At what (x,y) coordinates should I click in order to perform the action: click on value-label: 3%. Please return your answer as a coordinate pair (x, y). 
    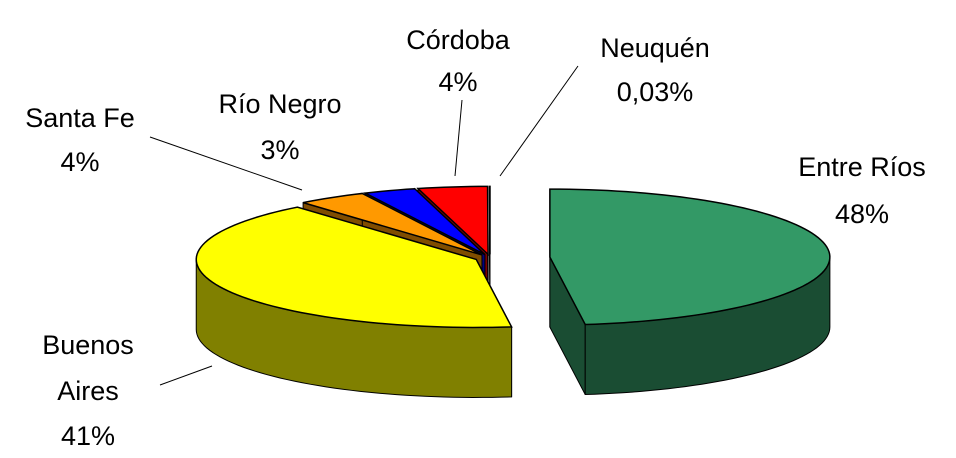
    Looking at the image, I should click on (280, 150).